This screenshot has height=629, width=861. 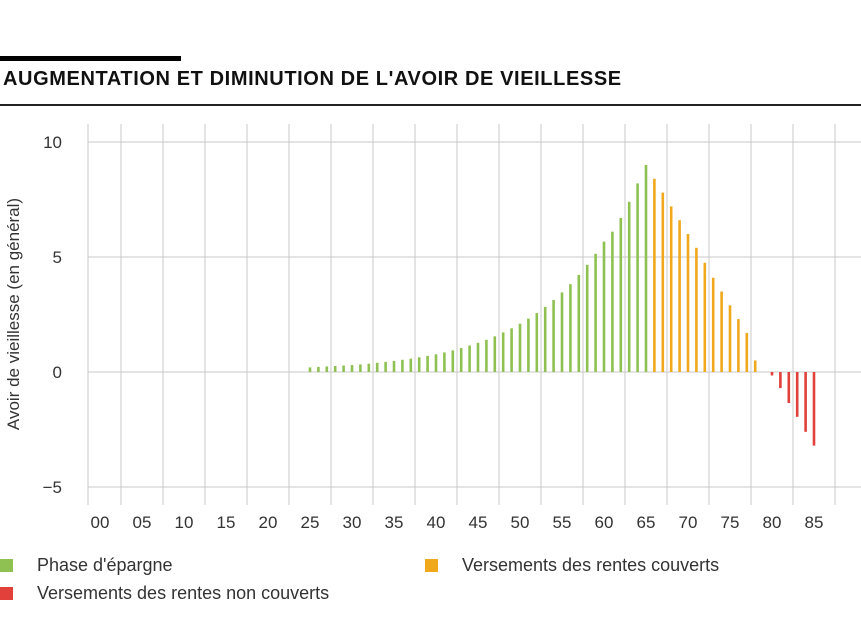 I want to click on legend-label-uncovered: Versements des rentes non couverts, so click(x=183, y=593).